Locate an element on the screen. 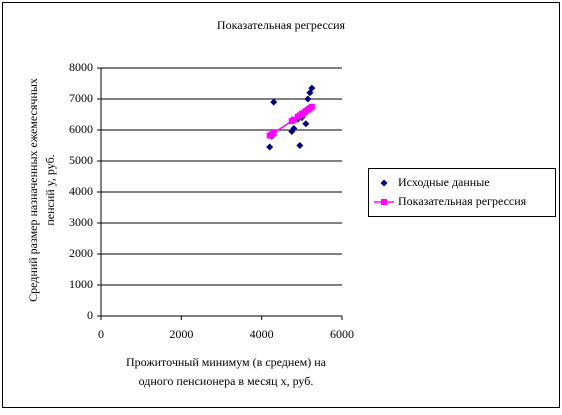 This screenshot has width=562, height=415. y-tick-label: 8000 is located at coordinates (81, 67).